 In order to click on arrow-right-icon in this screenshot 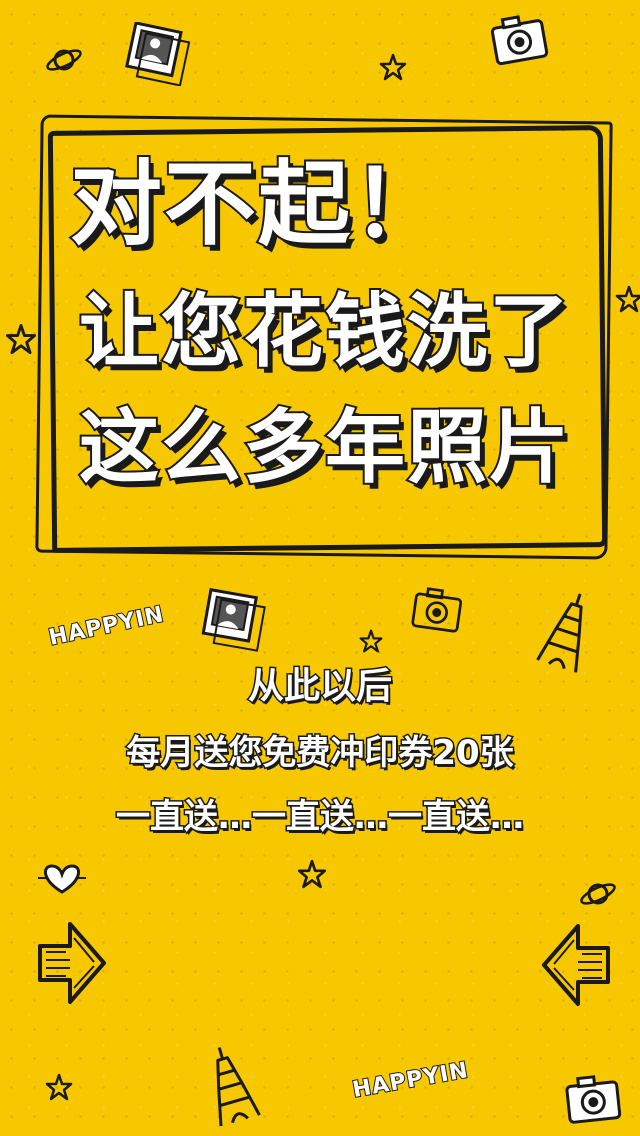, I will do `click(72, 963)`.